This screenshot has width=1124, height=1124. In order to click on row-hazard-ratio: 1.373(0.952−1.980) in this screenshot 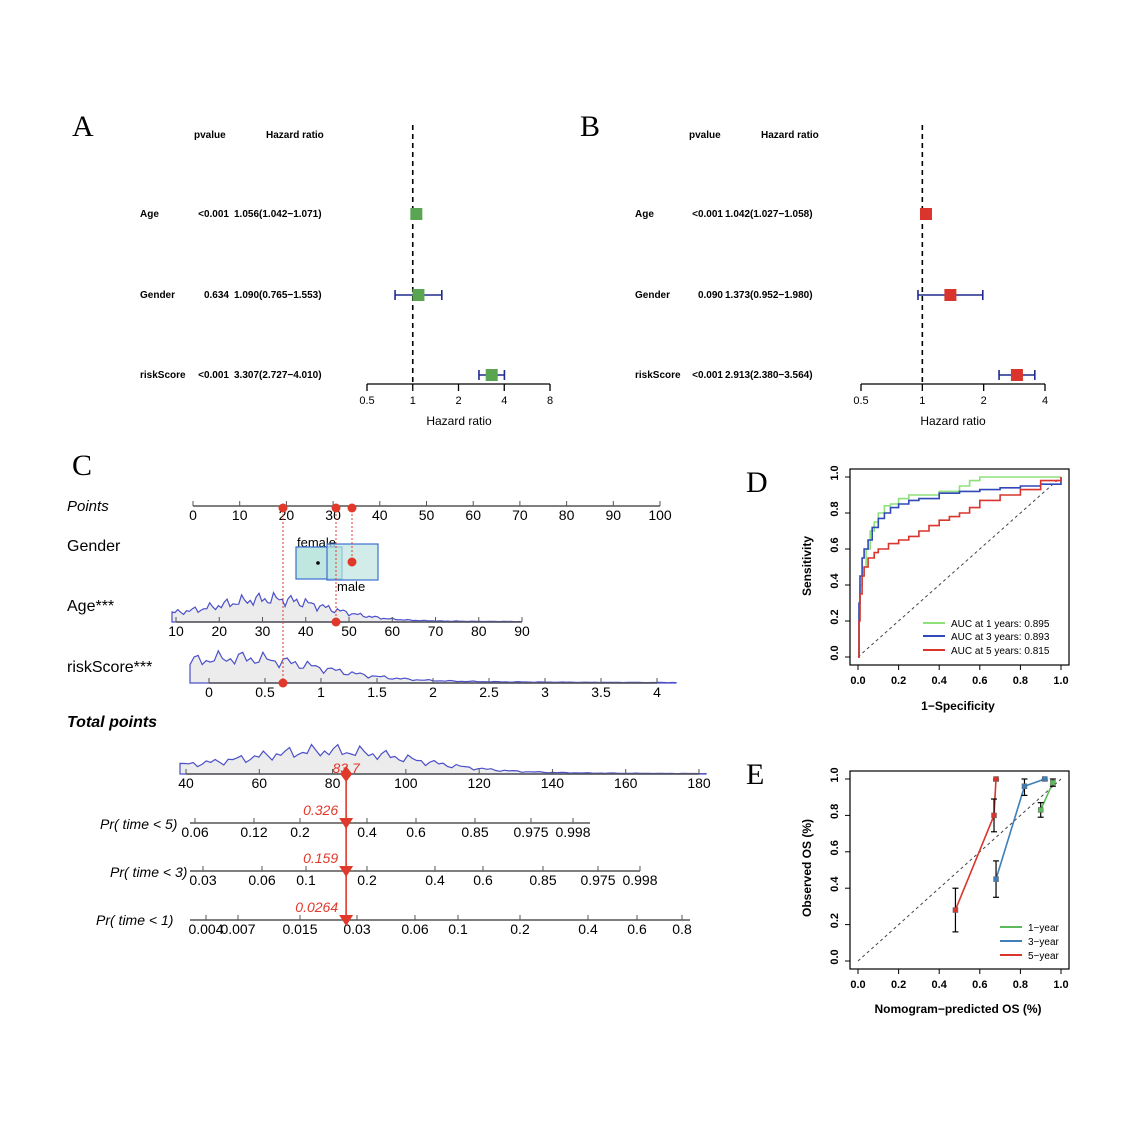, I will do `click(769, 295)`.